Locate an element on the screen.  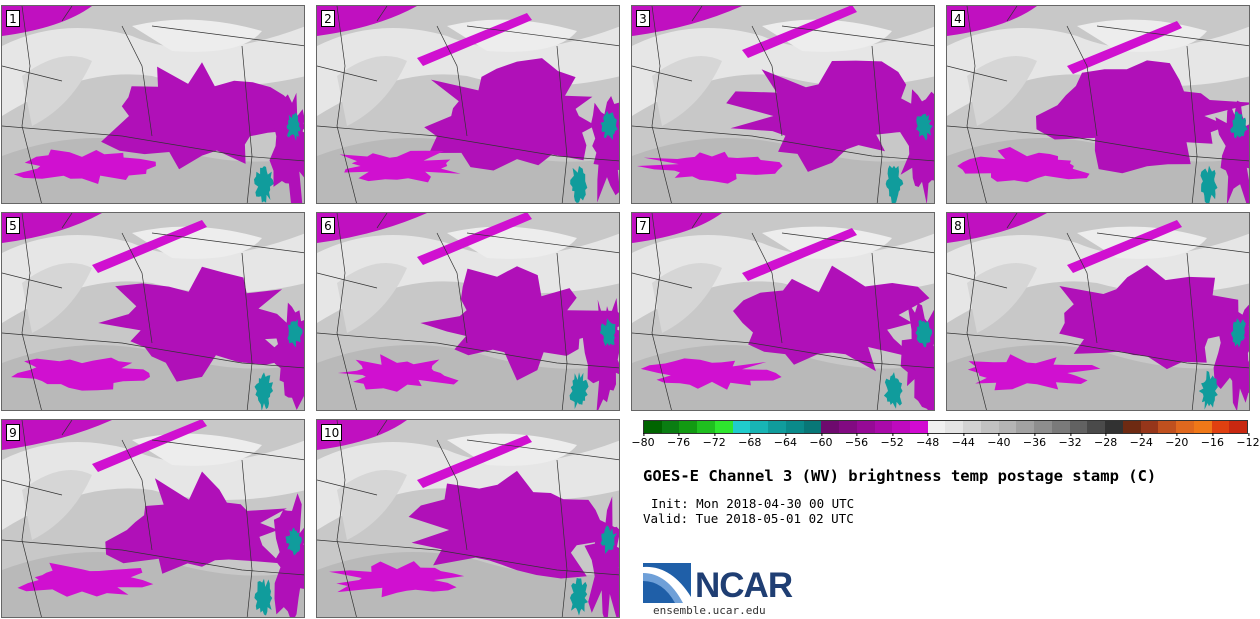
stamp-panel-2: 2 is located at coordinates (468, 104).